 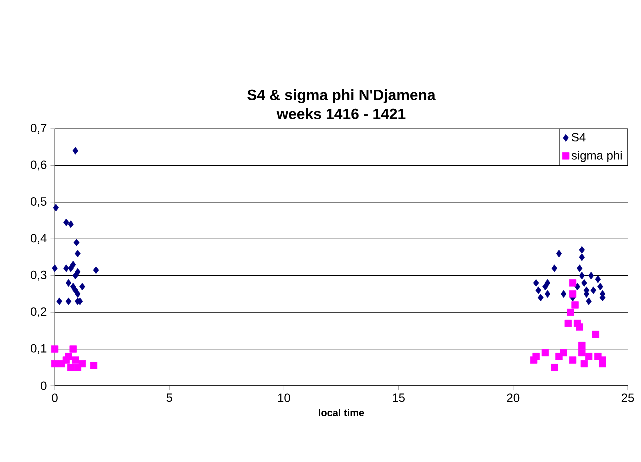 What do you see at coordinates (38, 165) in the screenshot?
I see `y-tick-label: 0,6` at bounding box center [38, 165].